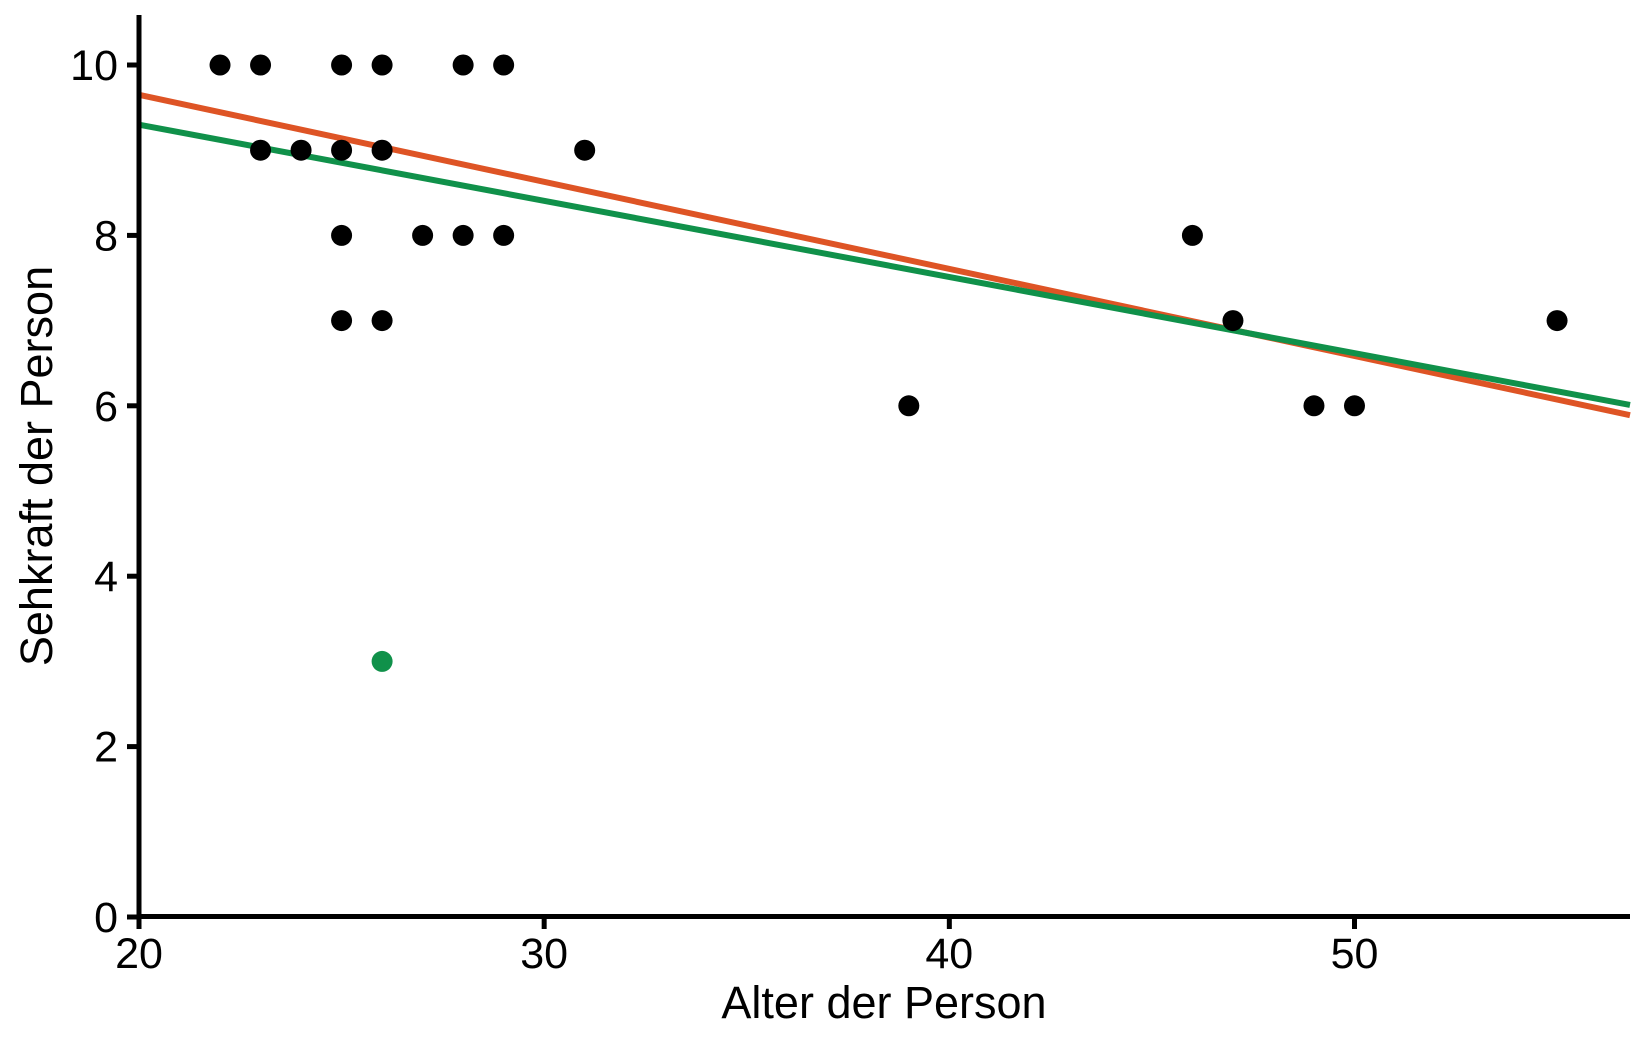 This screenshot has height=1050, width=1650. Describe the element at coordinates (36, 466) in the screenshot. I see `y-axis-title: Sehkraft der Person` at that location.